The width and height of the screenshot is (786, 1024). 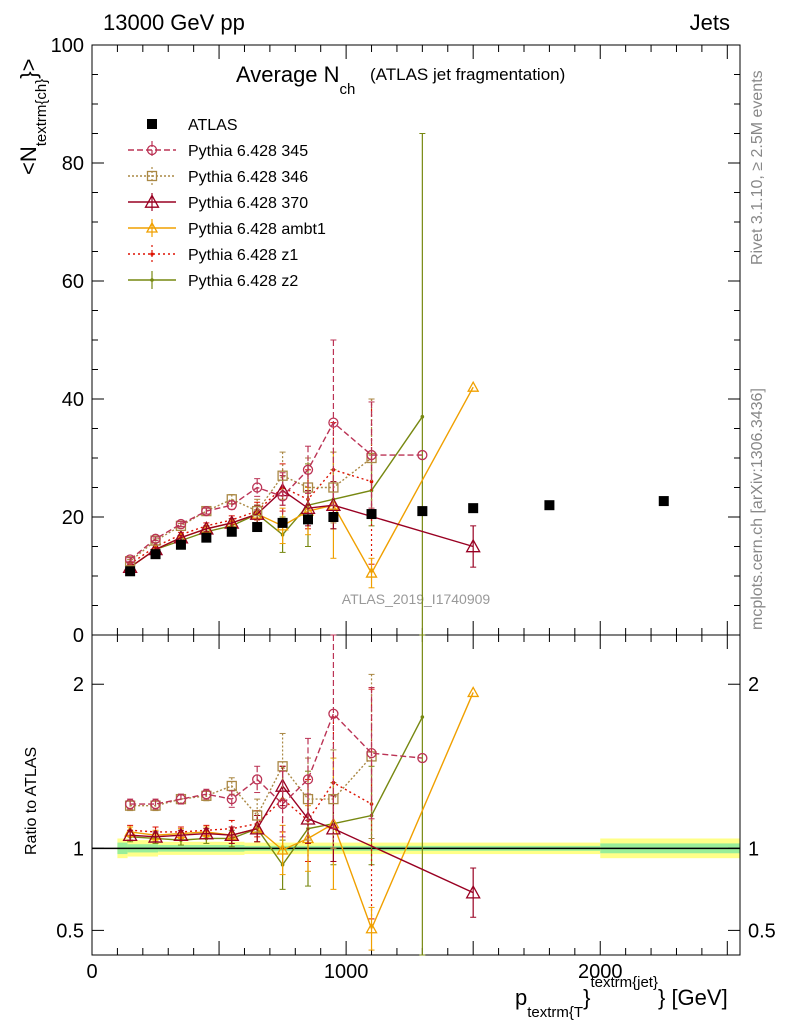 What do you see at coordinates (73, 518) in the screenshot?
I see `y-tick-label: 20` at bounding box center [73, 518].